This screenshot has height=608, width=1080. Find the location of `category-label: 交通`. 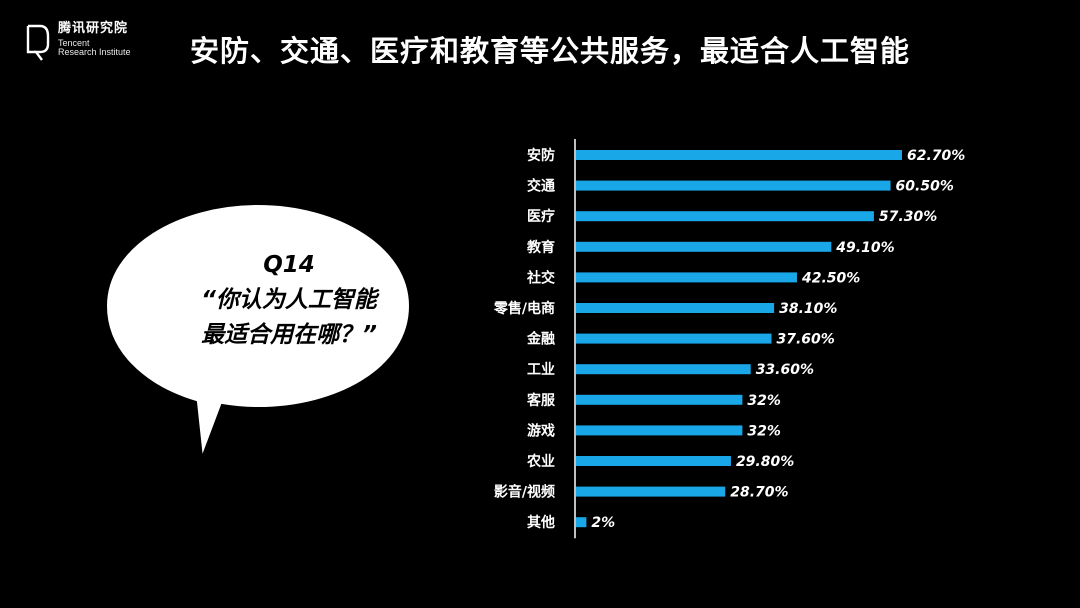

category-label: 交通 is located at coordinates (541, 186).